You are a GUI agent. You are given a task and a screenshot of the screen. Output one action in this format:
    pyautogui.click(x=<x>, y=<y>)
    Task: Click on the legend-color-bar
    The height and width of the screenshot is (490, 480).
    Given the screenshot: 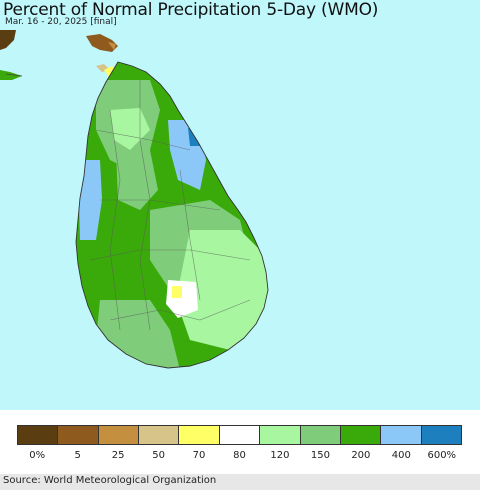 What is the action you would take?
    pyautogui.click(x=239, y=435)
    